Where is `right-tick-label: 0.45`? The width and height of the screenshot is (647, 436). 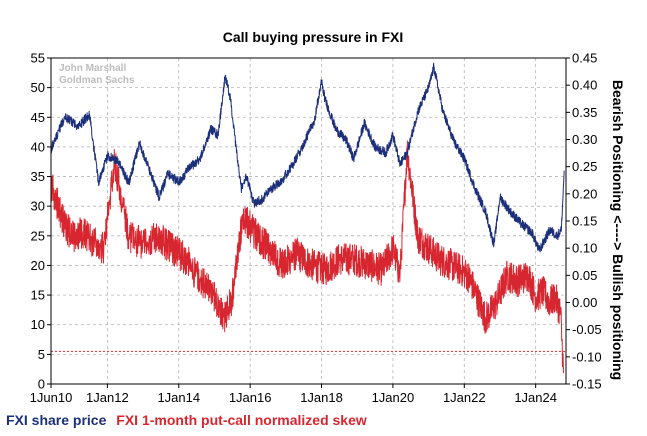 right-tick-label: 0.45 is located at coordinates (584, 58).